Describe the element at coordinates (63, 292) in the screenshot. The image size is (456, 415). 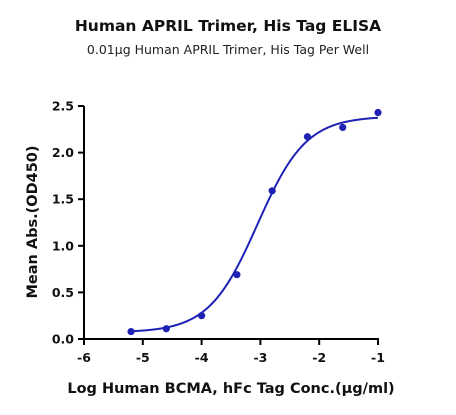
I see `y-tick-label: 0.5` at that location.